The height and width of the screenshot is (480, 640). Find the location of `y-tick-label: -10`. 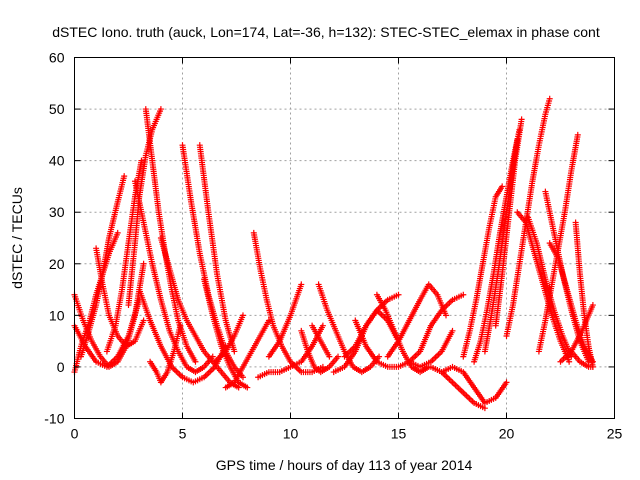

y-tick-label: -10 is located at coordinates (54, 419).